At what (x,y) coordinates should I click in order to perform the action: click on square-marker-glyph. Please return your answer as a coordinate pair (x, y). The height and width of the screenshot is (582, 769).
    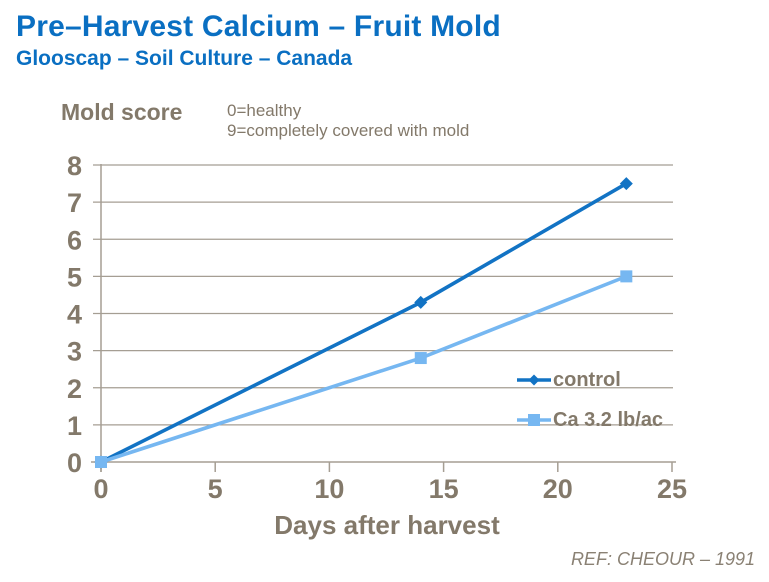
    Looking at the image, I should click on (534, 420).